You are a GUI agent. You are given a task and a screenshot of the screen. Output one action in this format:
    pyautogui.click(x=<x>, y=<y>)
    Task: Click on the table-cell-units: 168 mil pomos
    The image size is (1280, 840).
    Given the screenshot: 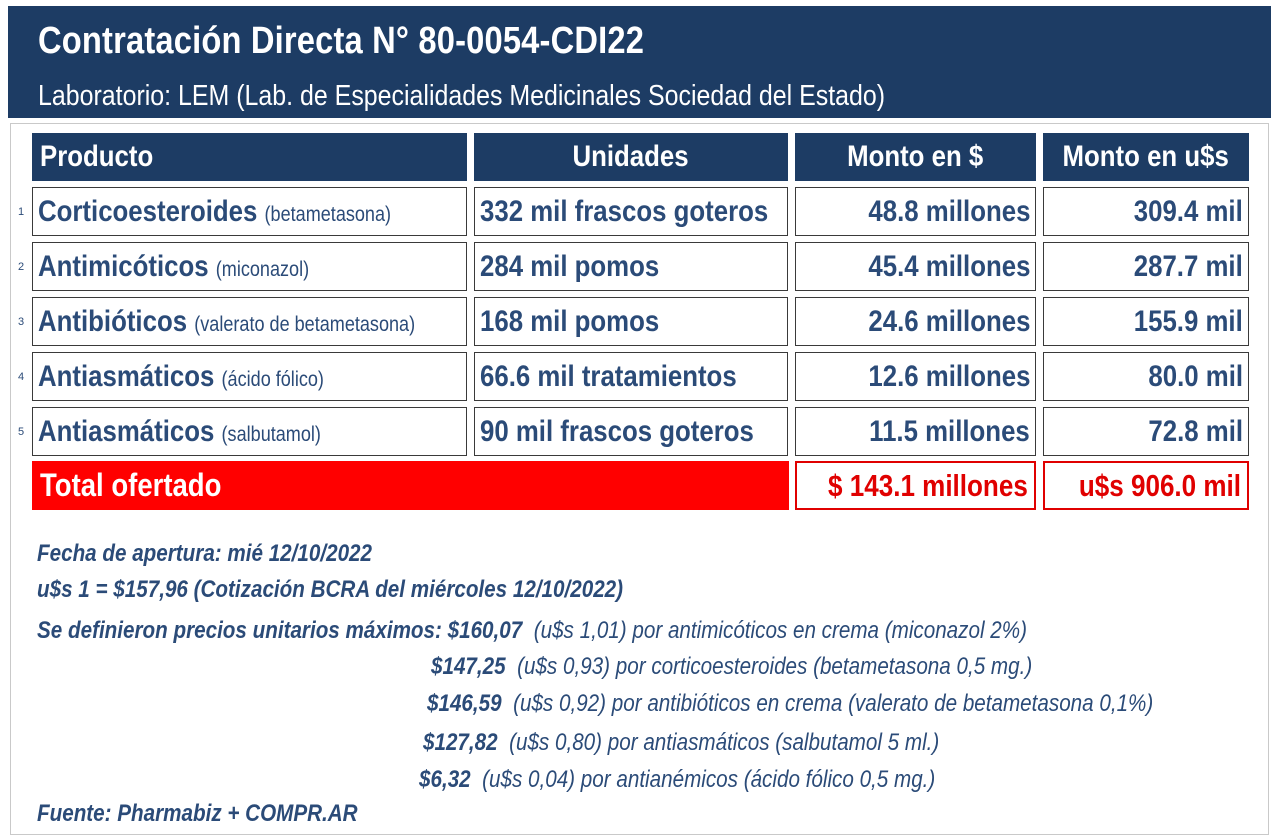 What is the action you would take?
    pyautogui.click(x=631, y=321)
    